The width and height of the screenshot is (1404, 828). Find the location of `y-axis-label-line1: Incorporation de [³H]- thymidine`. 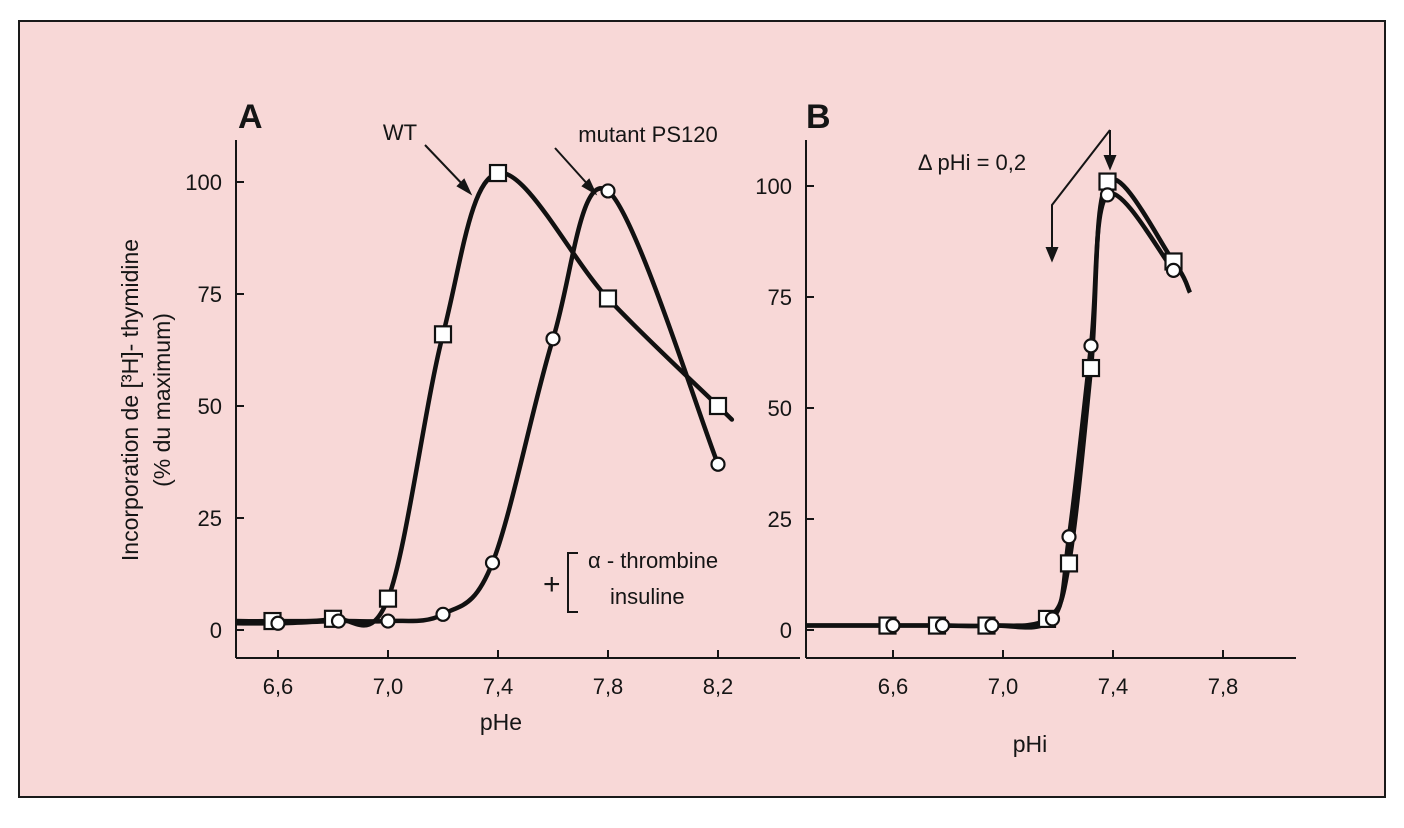

y-axis-label-line1: Incorporation de [³H]- thymidine is located at coordinates (130, 400).